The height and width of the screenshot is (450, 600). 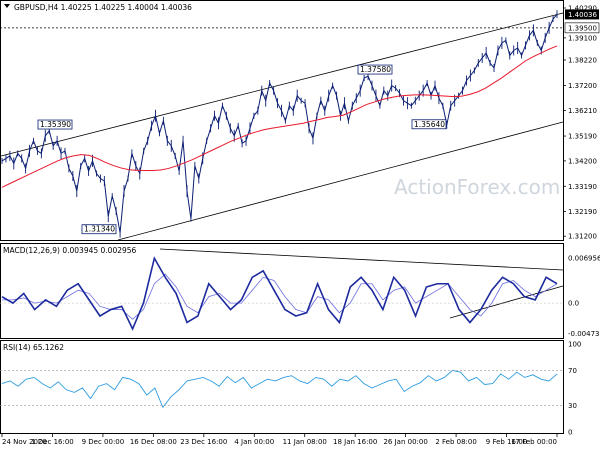 I want to click on price-y-tick-label: 1.37200, so click(x=582, y=86).